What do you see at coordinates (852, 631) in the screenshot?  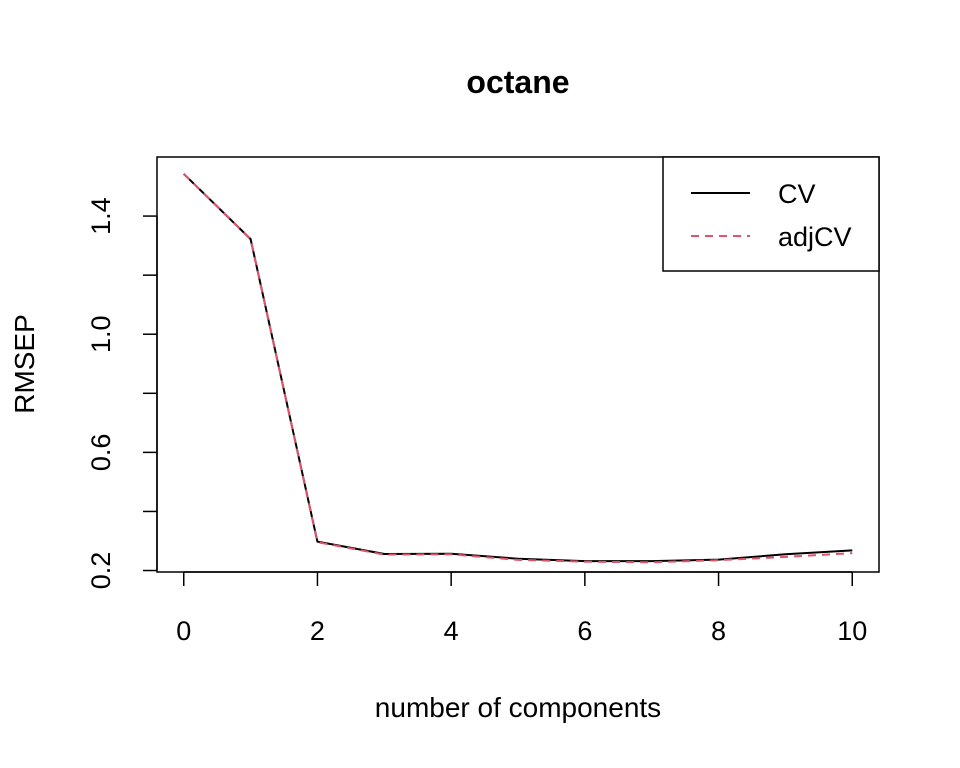 I see `x-tick-label: 10` at bounding box center [852, 631].